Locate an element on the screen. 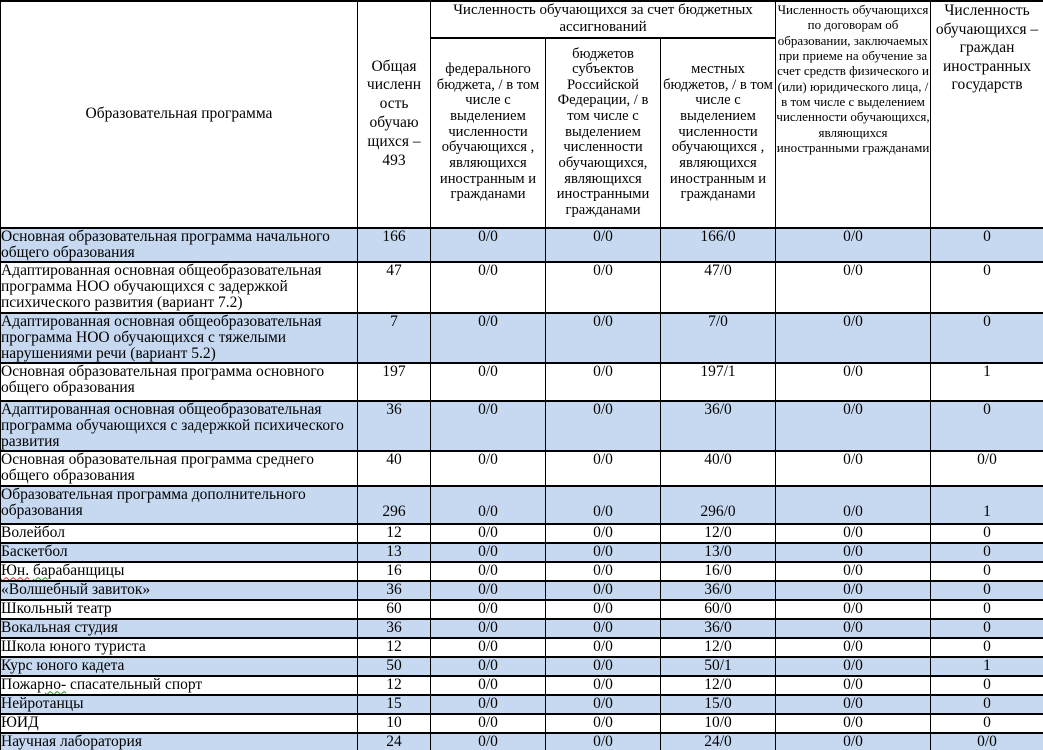  table-row: Баскетбол 13 0/0 0/0 13/0 0/0 0 is located at coordinates (521, 552).